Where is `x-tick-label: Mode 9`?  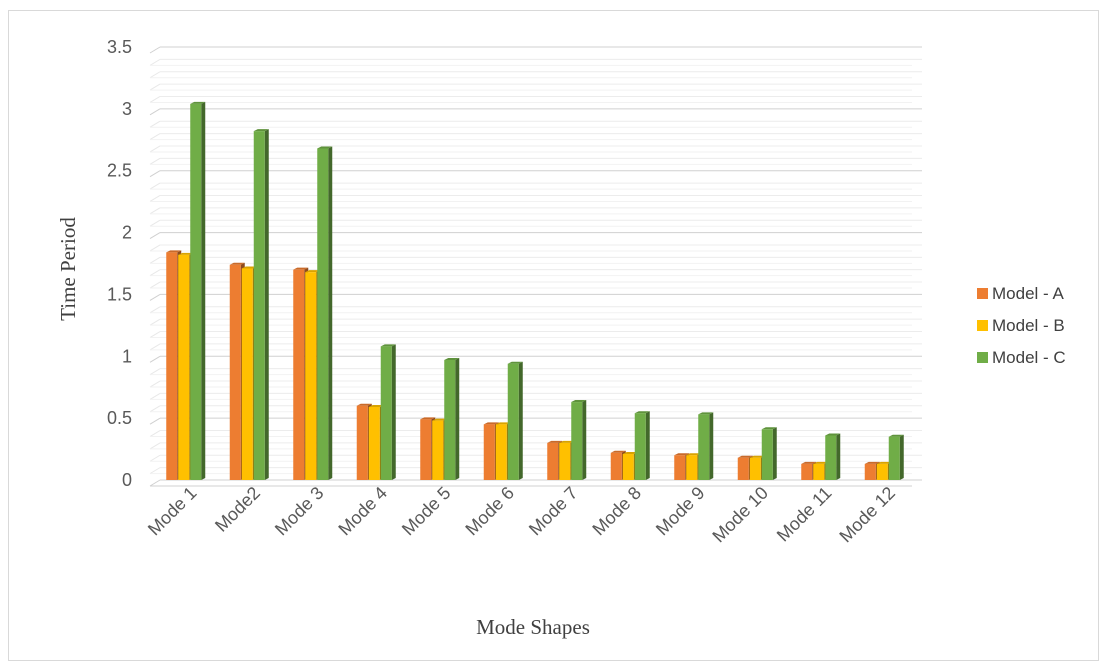
x-tick-label: Mode 9 is located at coordinates (680, 511).